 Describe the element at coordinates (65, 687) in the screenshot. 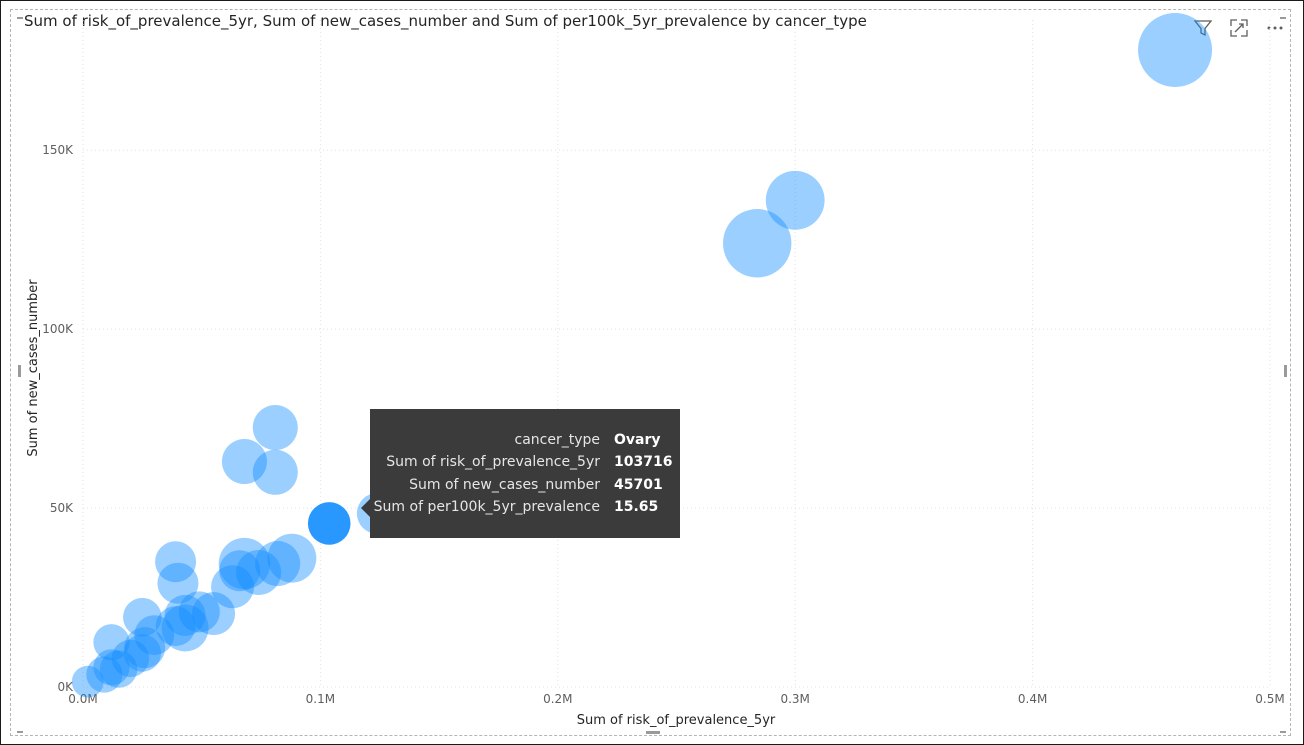

I see `y-tick-label: 0K` at that location.